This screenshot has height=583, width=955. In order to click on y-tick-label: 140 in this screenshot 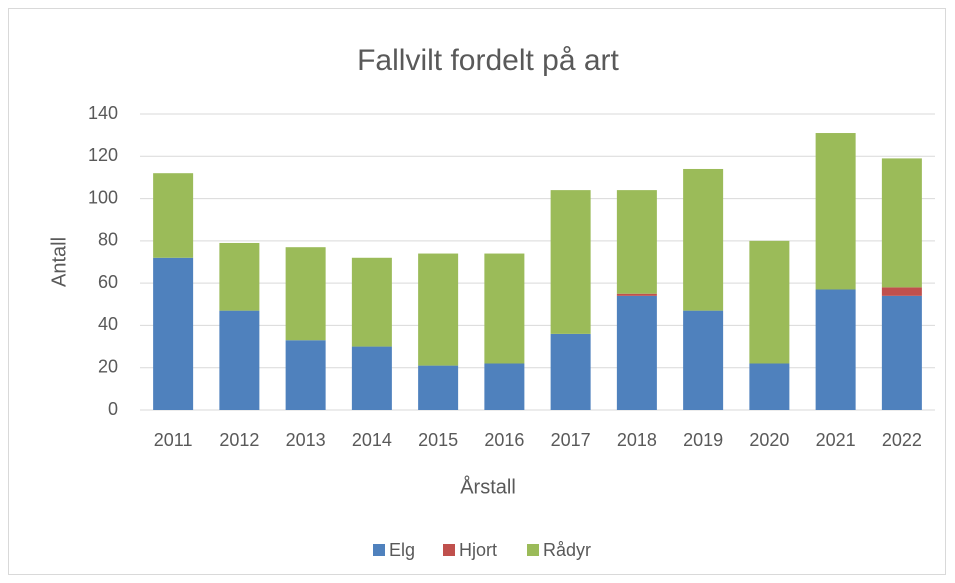, I will do `click(103, 113)`.